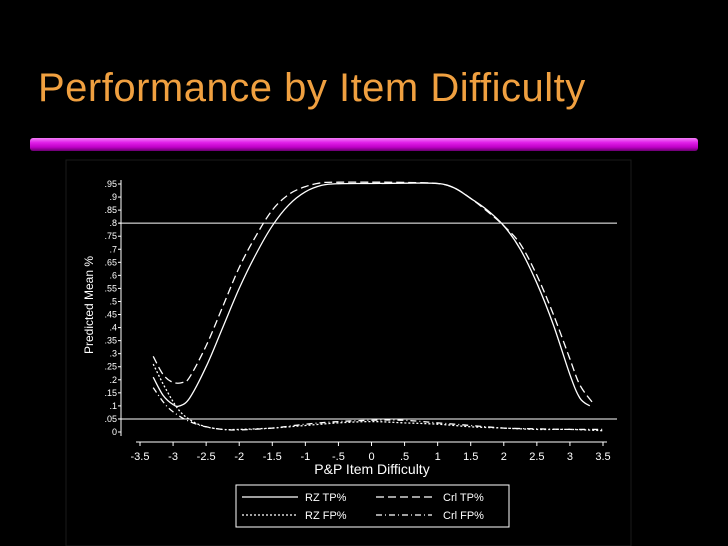  Describe the element at coordinates (110, 393) in the screenshot. I see `y-tick-label: .15` at that location.